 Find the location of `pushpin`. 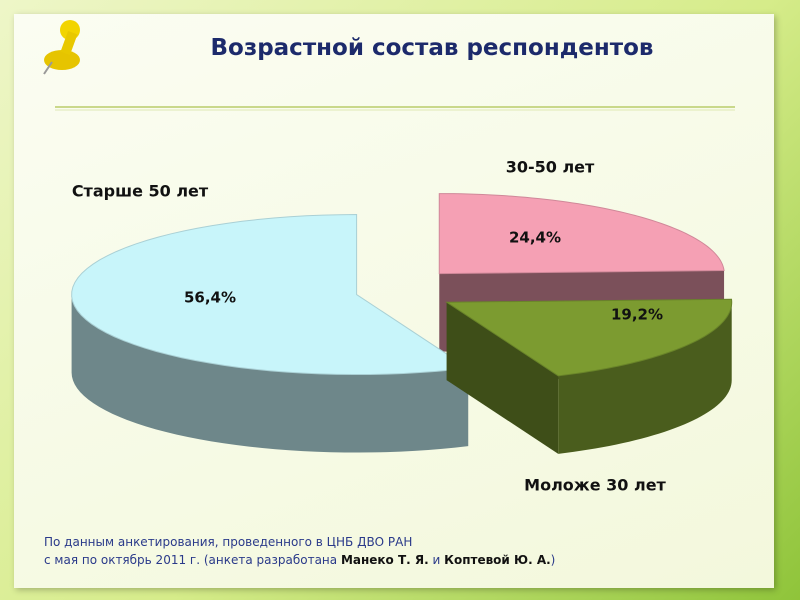

pushpin is located at coordinates (61, 47).